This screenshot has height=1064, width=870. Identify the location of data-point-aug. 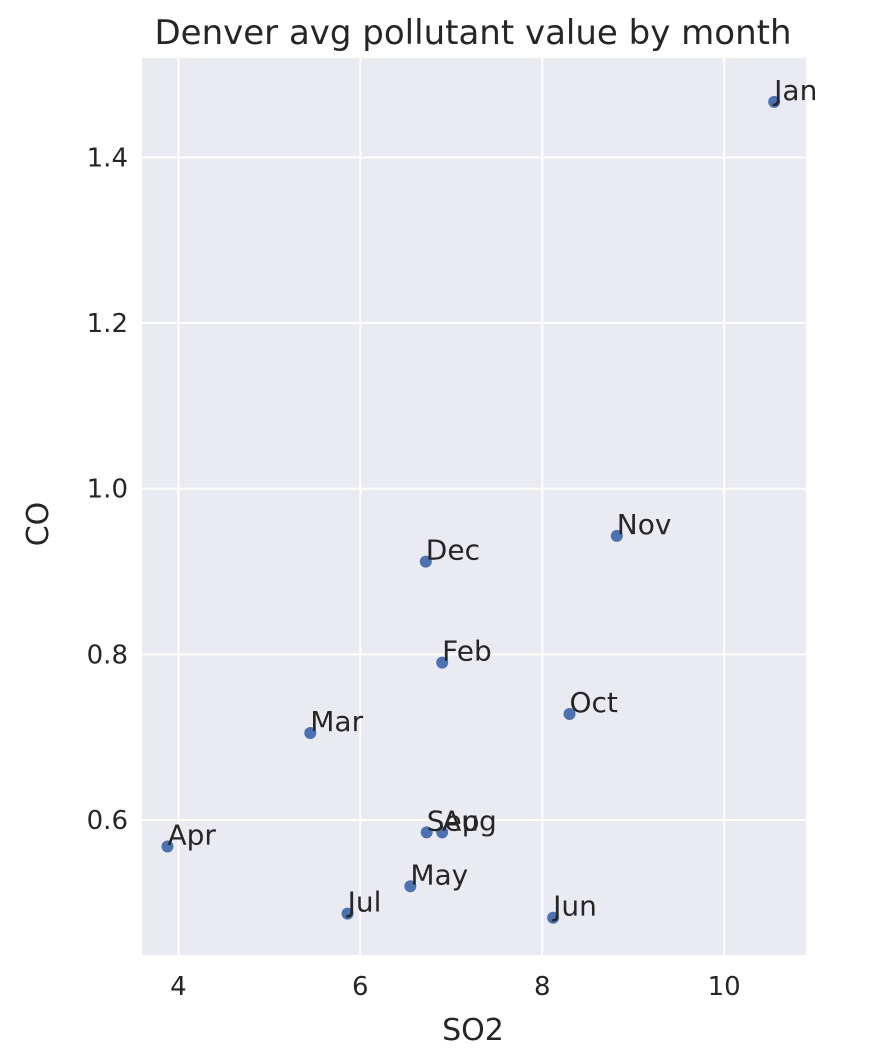
(442, 832).